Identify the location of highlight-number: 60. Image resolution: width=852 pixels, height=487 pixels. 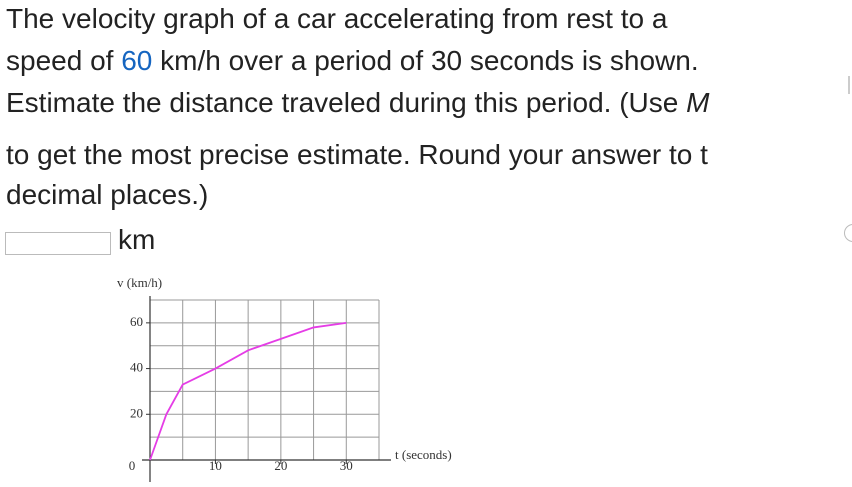
(137, 60).